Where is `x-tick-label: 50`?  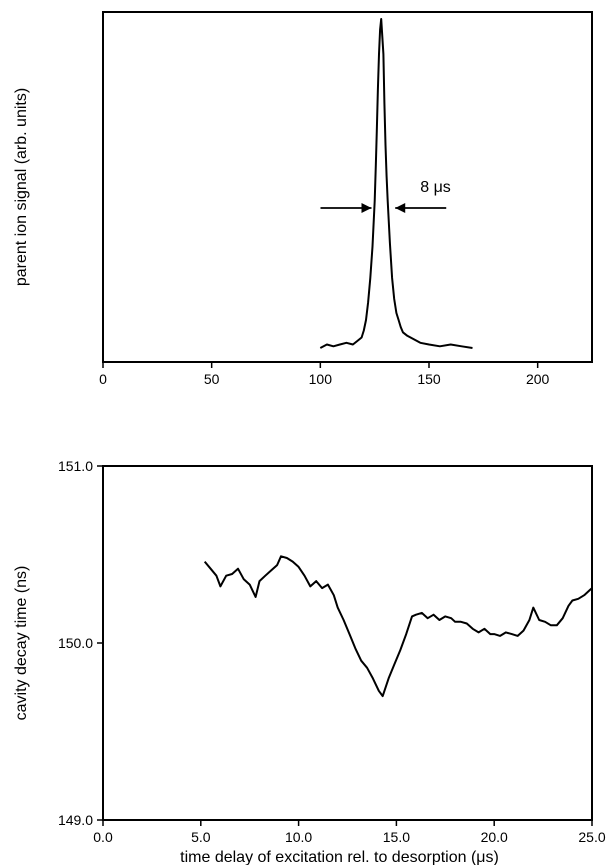 x-tick-label: 50 is located at coordinates (212, 379).